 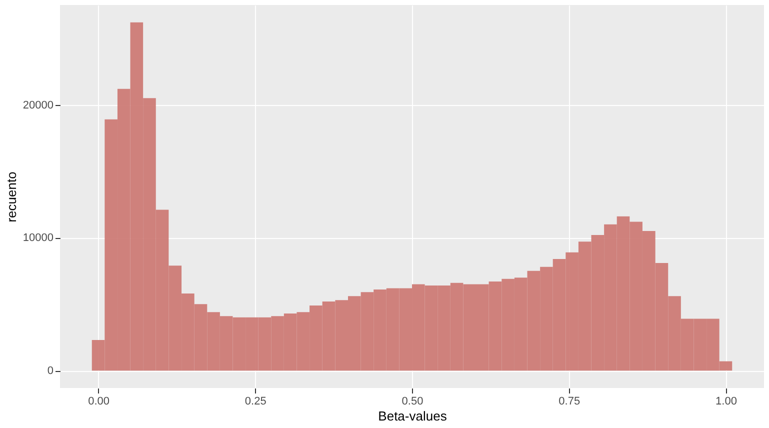 What do you see at coordinates (99, 402) in the screenshot?
I see `x-tick-label: 0.00` at bounding box center [99, 402].